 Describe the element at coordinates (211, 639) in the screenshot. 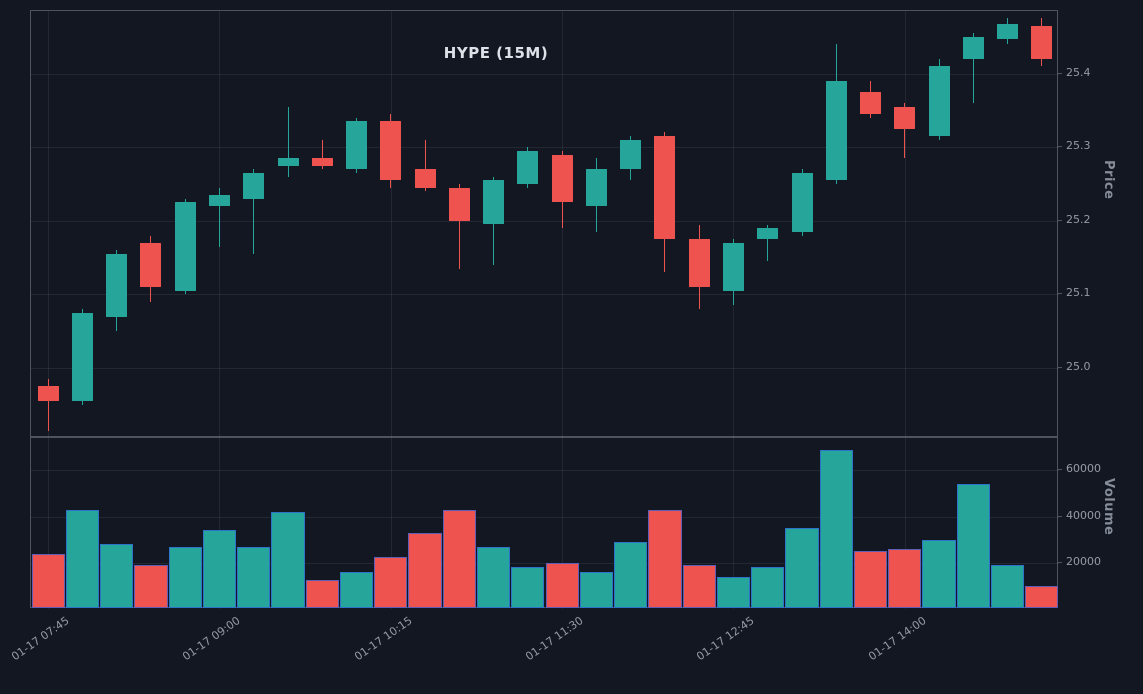

I see `time-tick-label: 01-17 09:00` at that location.